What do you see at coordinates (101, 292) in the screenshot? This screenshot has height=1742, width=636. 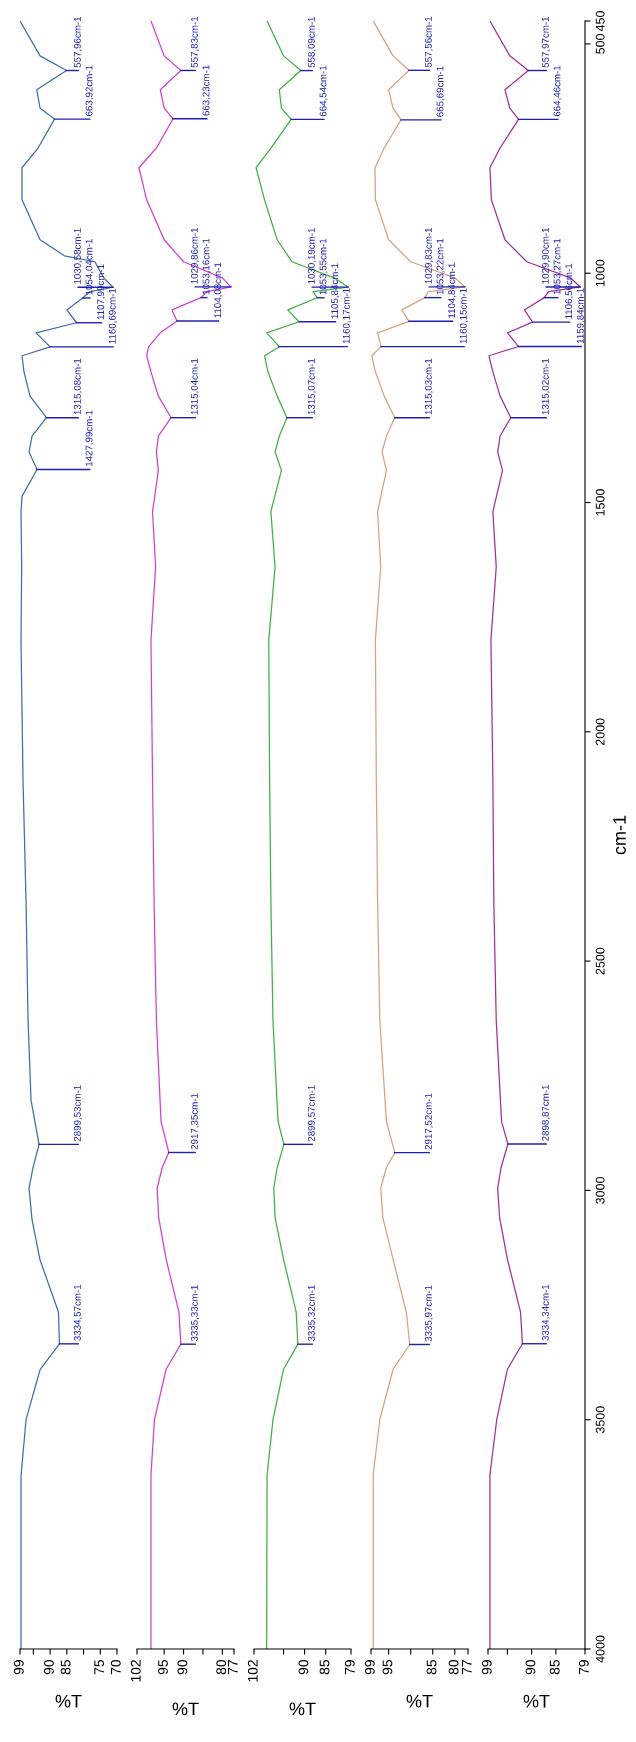 I see `annotation: 1107,99cm-1` at bounding box center [101, 292].